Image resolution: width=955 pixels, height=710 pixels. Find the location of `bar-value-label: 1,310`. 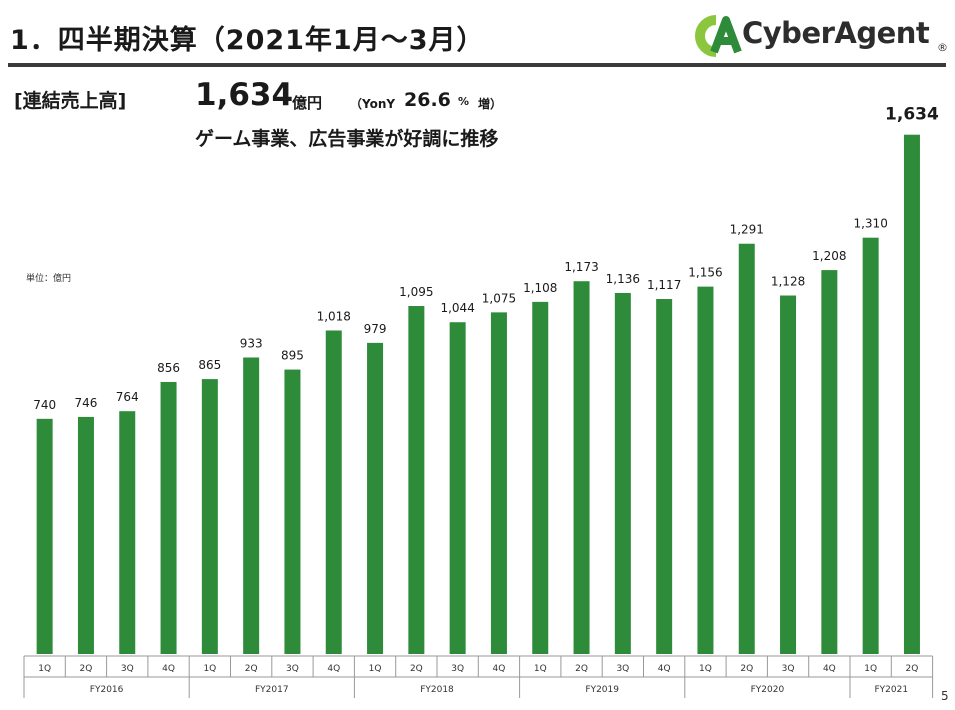

bar-value-label: 1,310 is located at coordinates (870, 224).